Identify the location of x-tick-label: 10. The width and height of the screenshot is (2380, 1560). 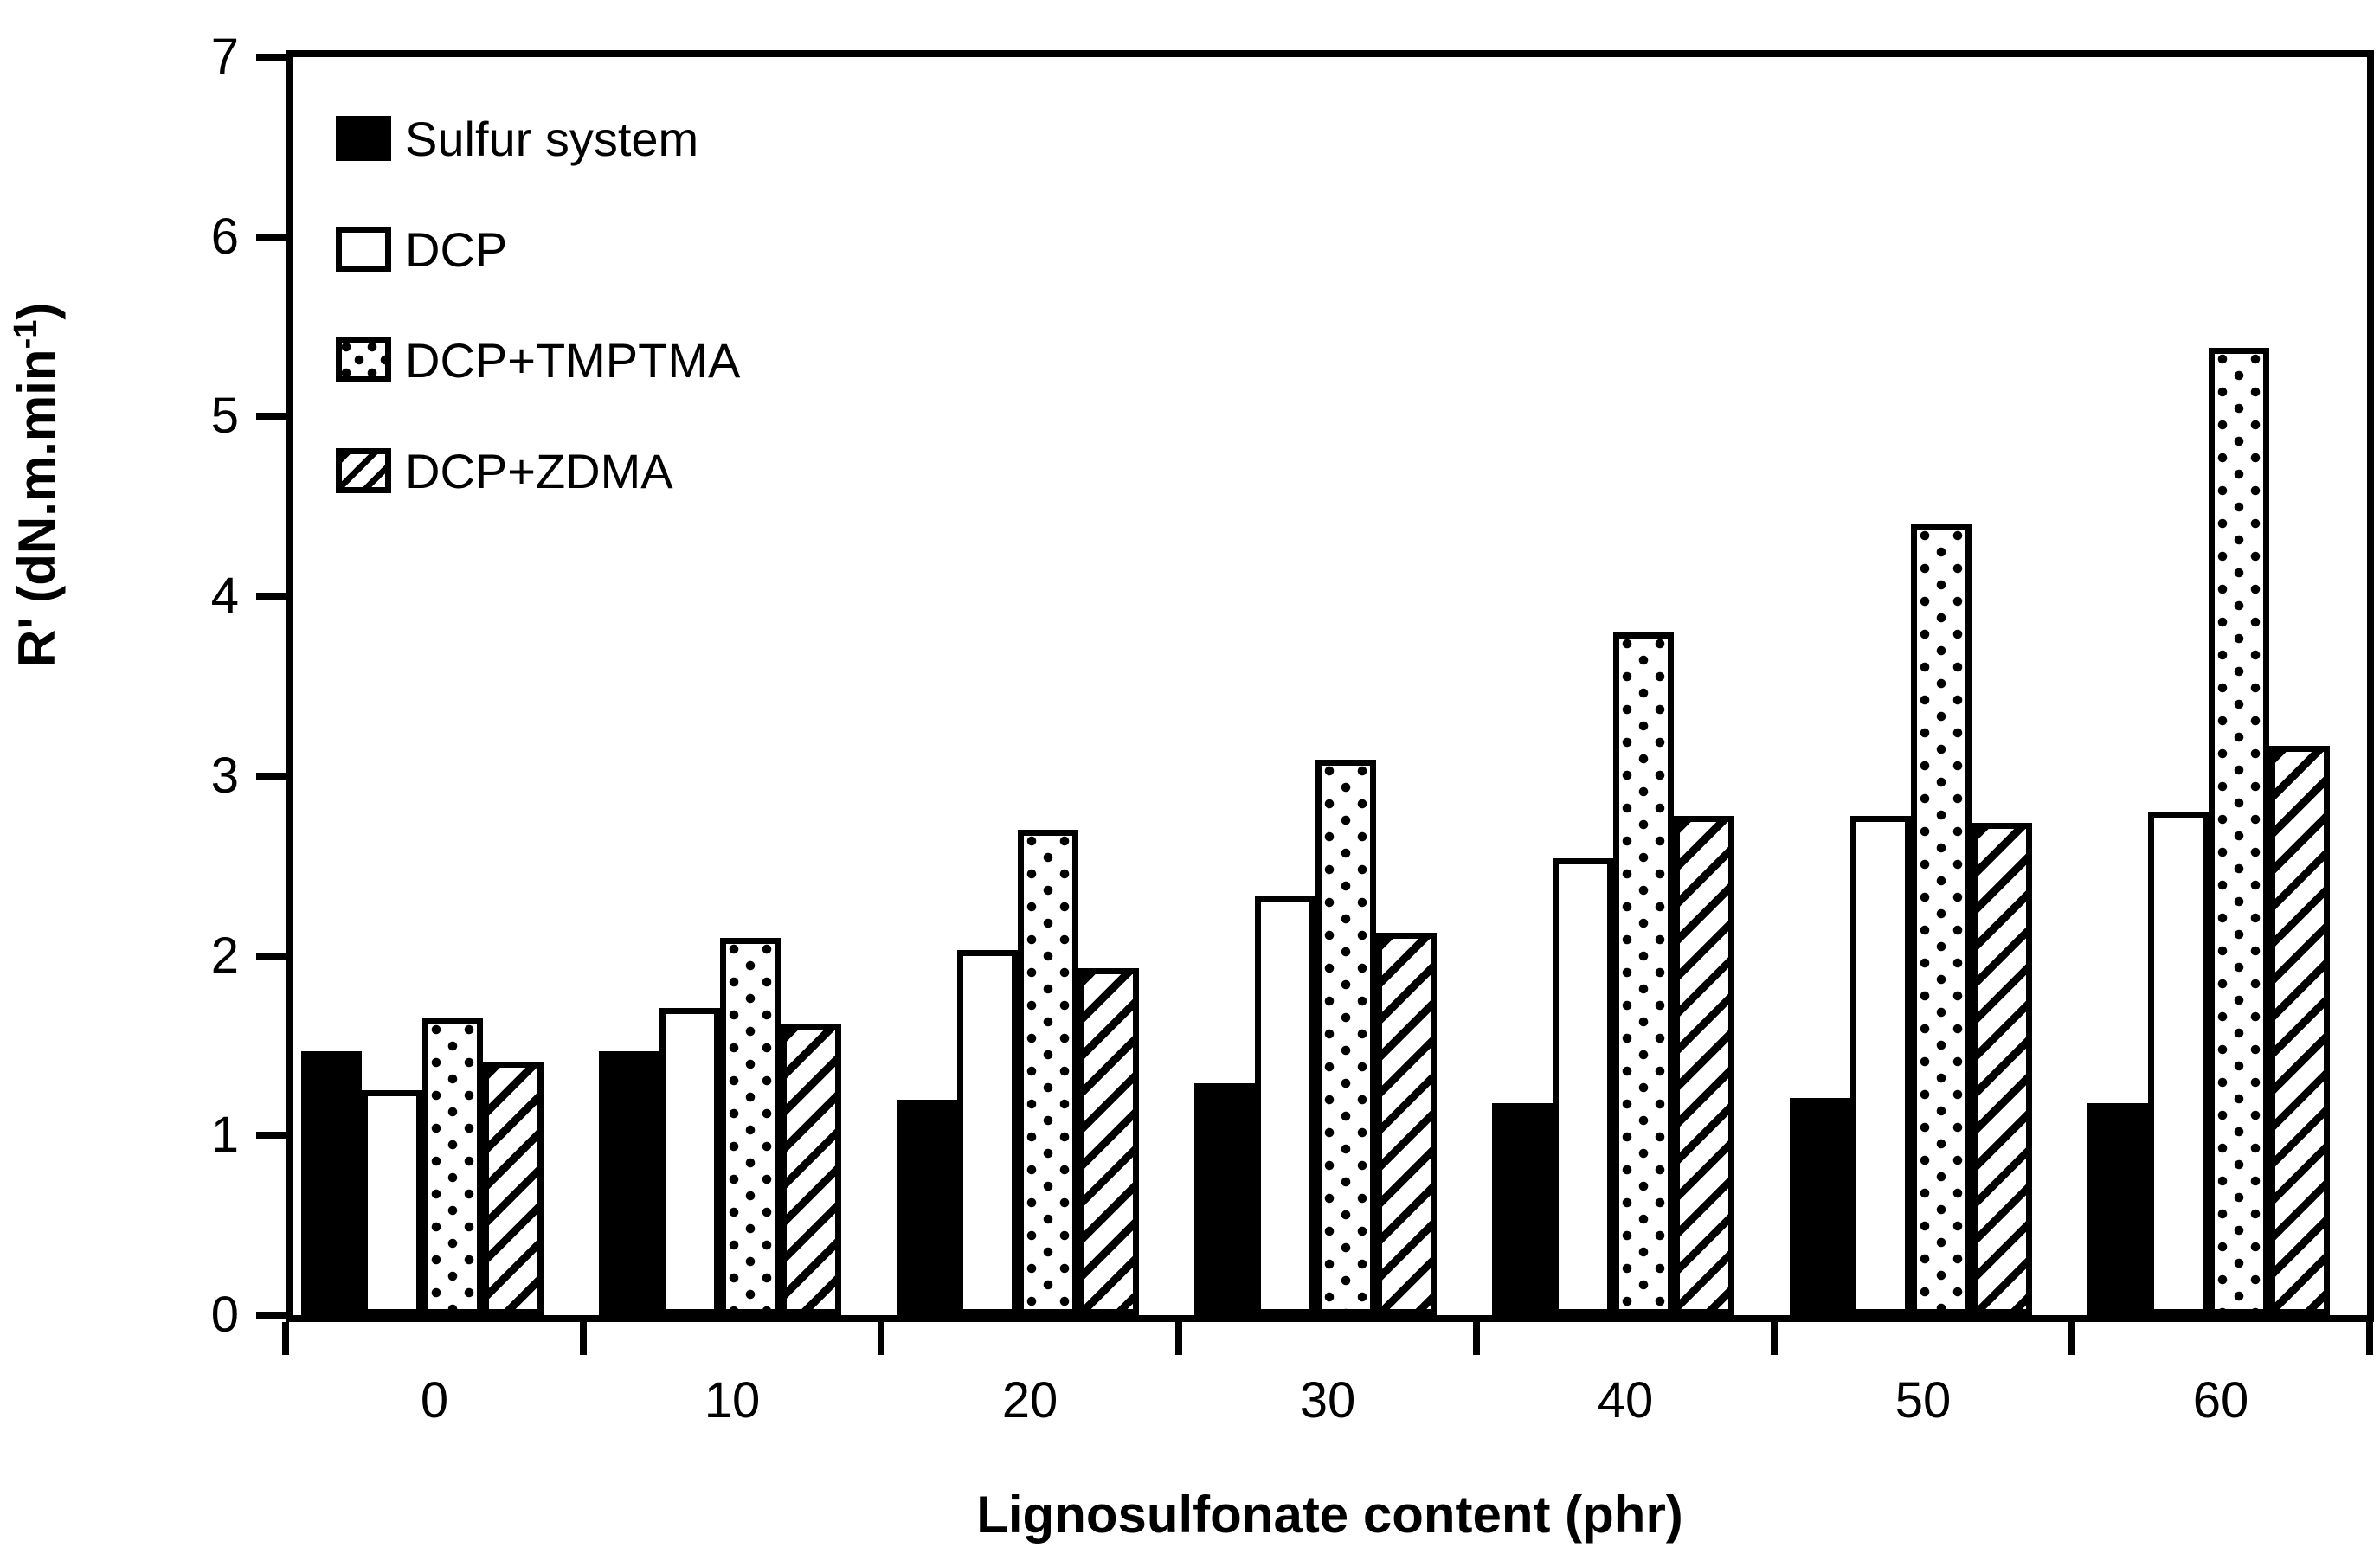
(732, 1400).